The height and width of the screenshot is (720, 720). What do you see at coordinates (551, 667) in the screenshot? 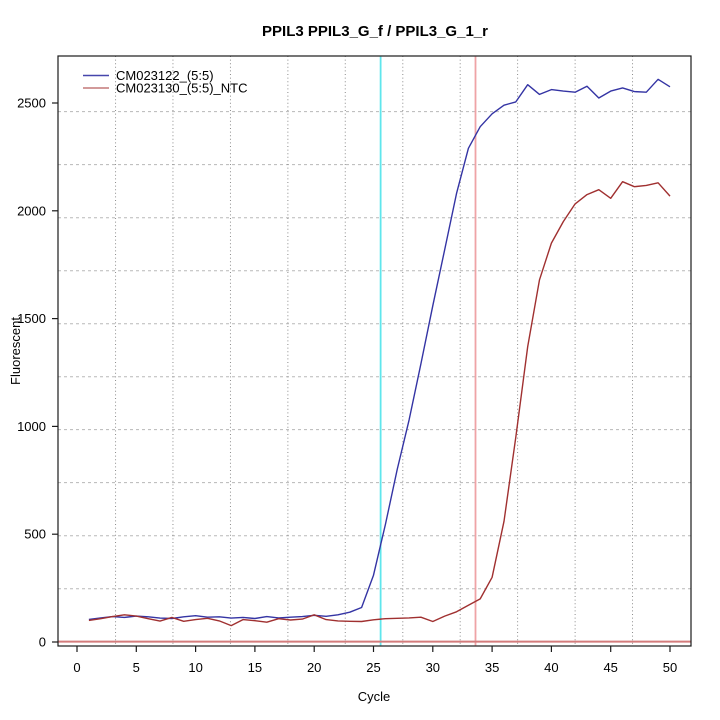
I see `x-tick-label: 40` at bounding box center [551, 667].